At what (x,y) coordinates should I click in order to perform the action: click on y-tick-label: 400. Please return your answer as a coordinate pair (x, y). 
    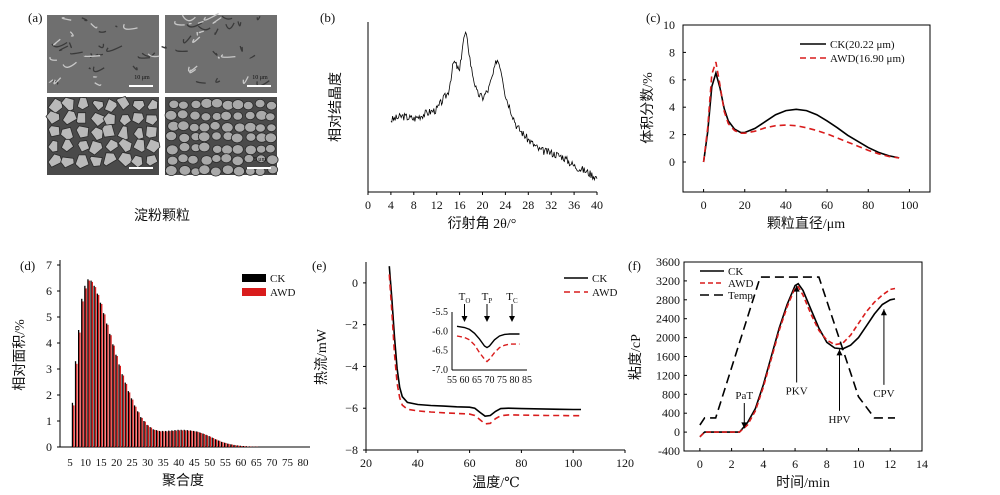
    Looking at the image, I should click on (671, 413).